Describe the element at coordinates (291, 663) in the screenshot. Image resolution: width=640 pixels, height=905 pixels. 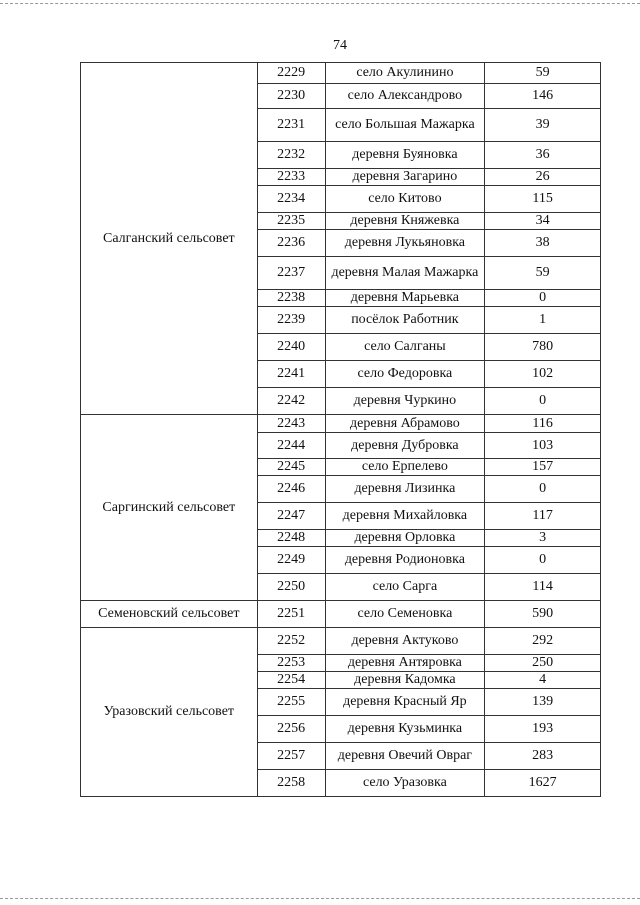
I see `row-number: 2253` at that location.